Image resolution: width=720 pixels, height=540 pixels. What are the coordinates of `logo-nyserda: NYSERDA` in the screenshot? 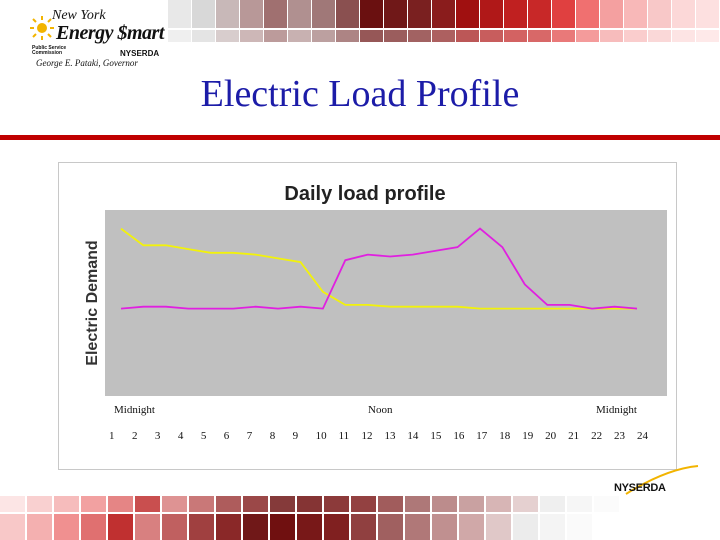 It's located at (140, 53).